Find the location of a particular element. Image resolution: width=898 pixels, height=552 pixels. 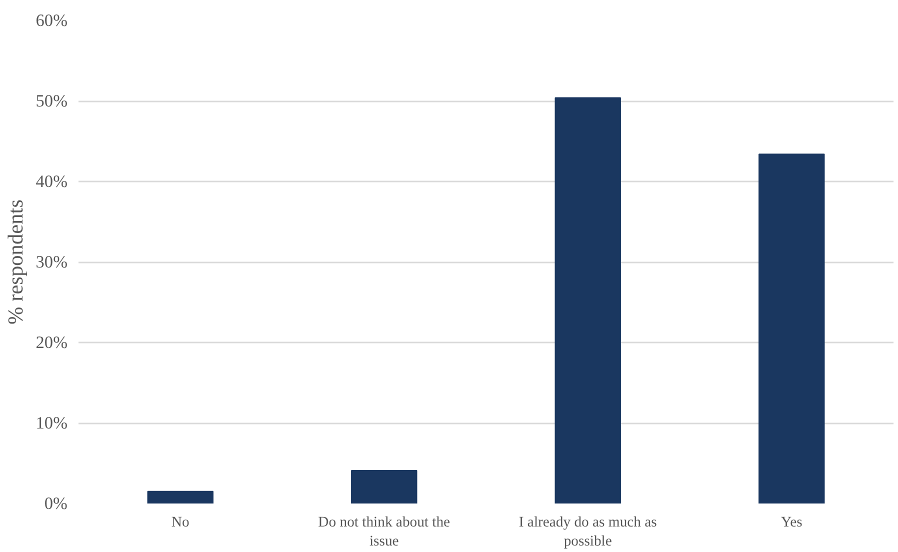

x-tick-label: Yes is located at coordinates (791, 522).